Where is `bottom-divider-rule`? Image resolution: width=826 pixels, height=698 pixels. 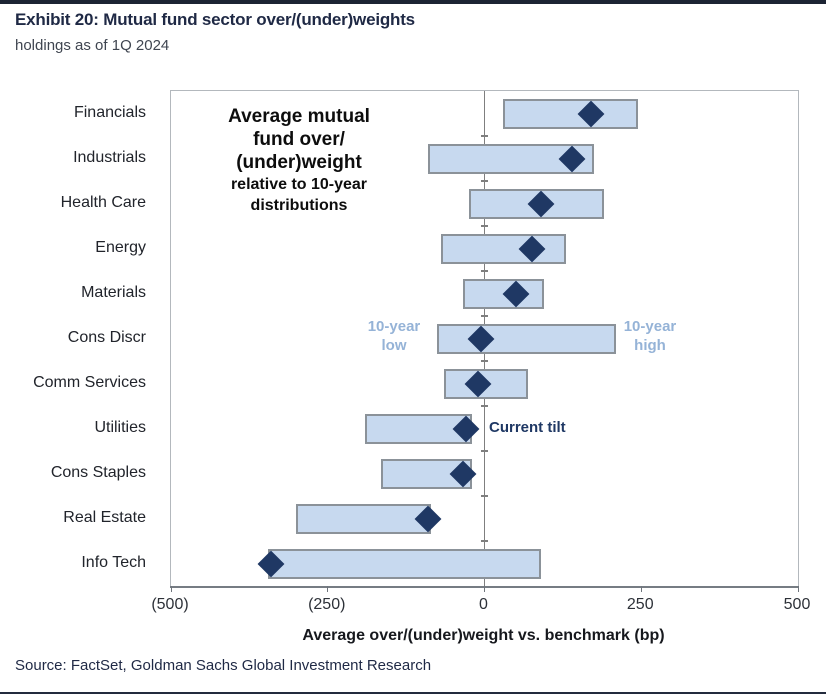
bottom-divider-rule is located at coordinates (413, 693).